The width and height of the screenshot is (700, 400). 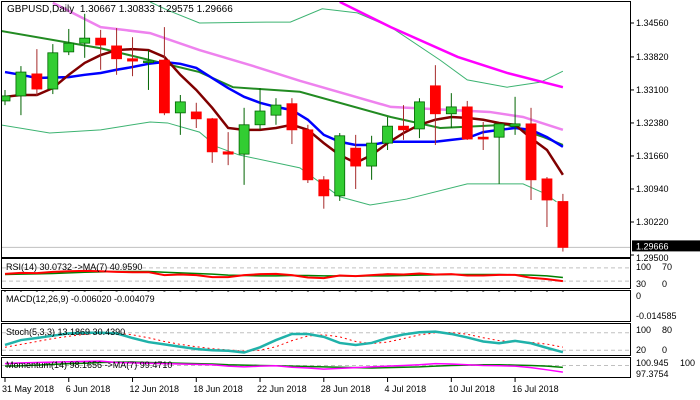 I want to click on rsi-axis-label: 30, so click(x=641, y=284).